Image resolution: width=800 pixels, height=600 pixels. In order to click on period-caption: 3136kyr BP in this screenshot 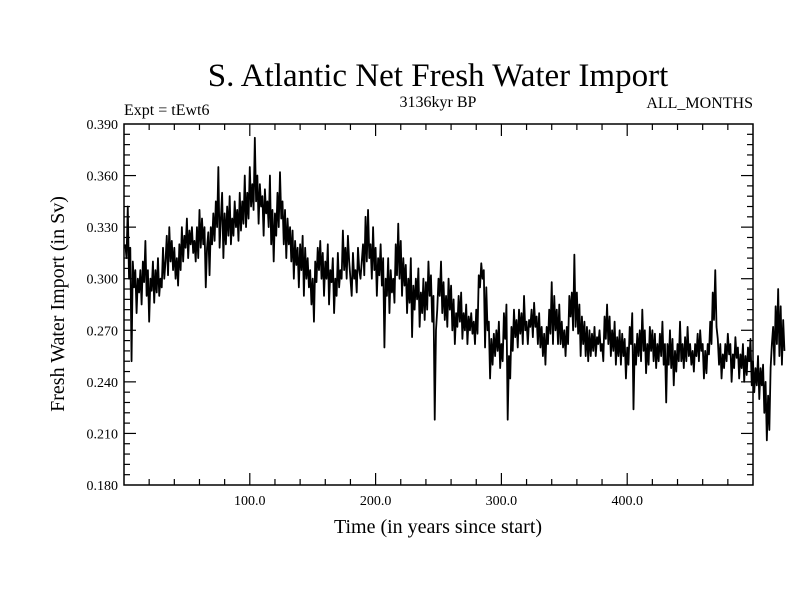, I will do `click(438, 102)`.